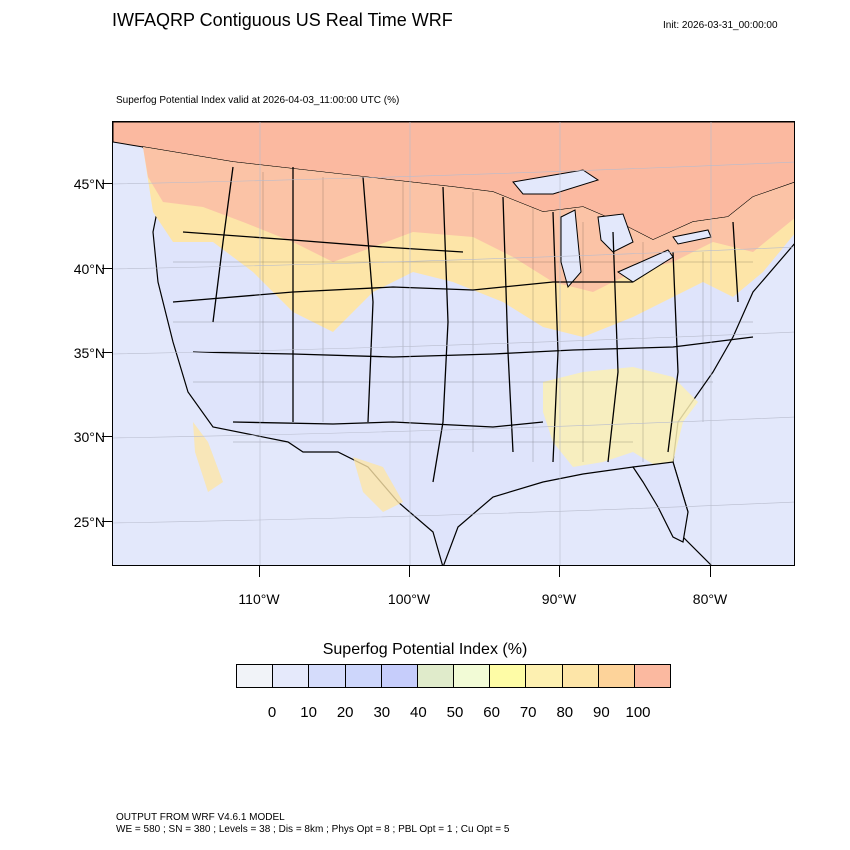 This screenshot has height=850, width=850. What do you see at coordinates (409, 599) in the screenshot?
I see `lon-label-100: 100°W` at bounding box center [409, 599].